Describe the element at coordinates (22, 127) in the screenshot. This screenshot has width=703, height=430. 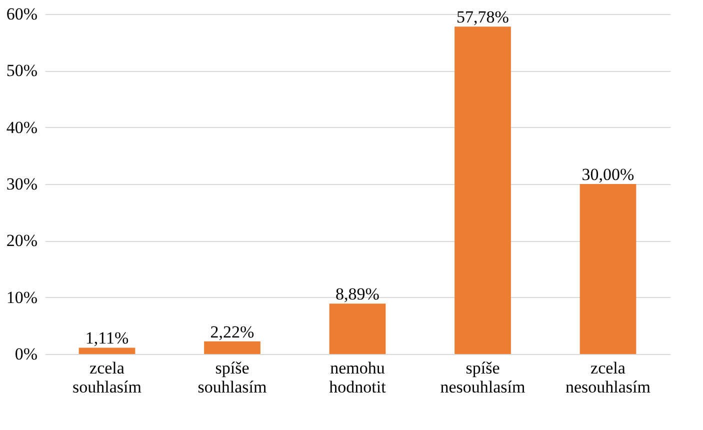
I see `y-tick-label: 40%` at that location.